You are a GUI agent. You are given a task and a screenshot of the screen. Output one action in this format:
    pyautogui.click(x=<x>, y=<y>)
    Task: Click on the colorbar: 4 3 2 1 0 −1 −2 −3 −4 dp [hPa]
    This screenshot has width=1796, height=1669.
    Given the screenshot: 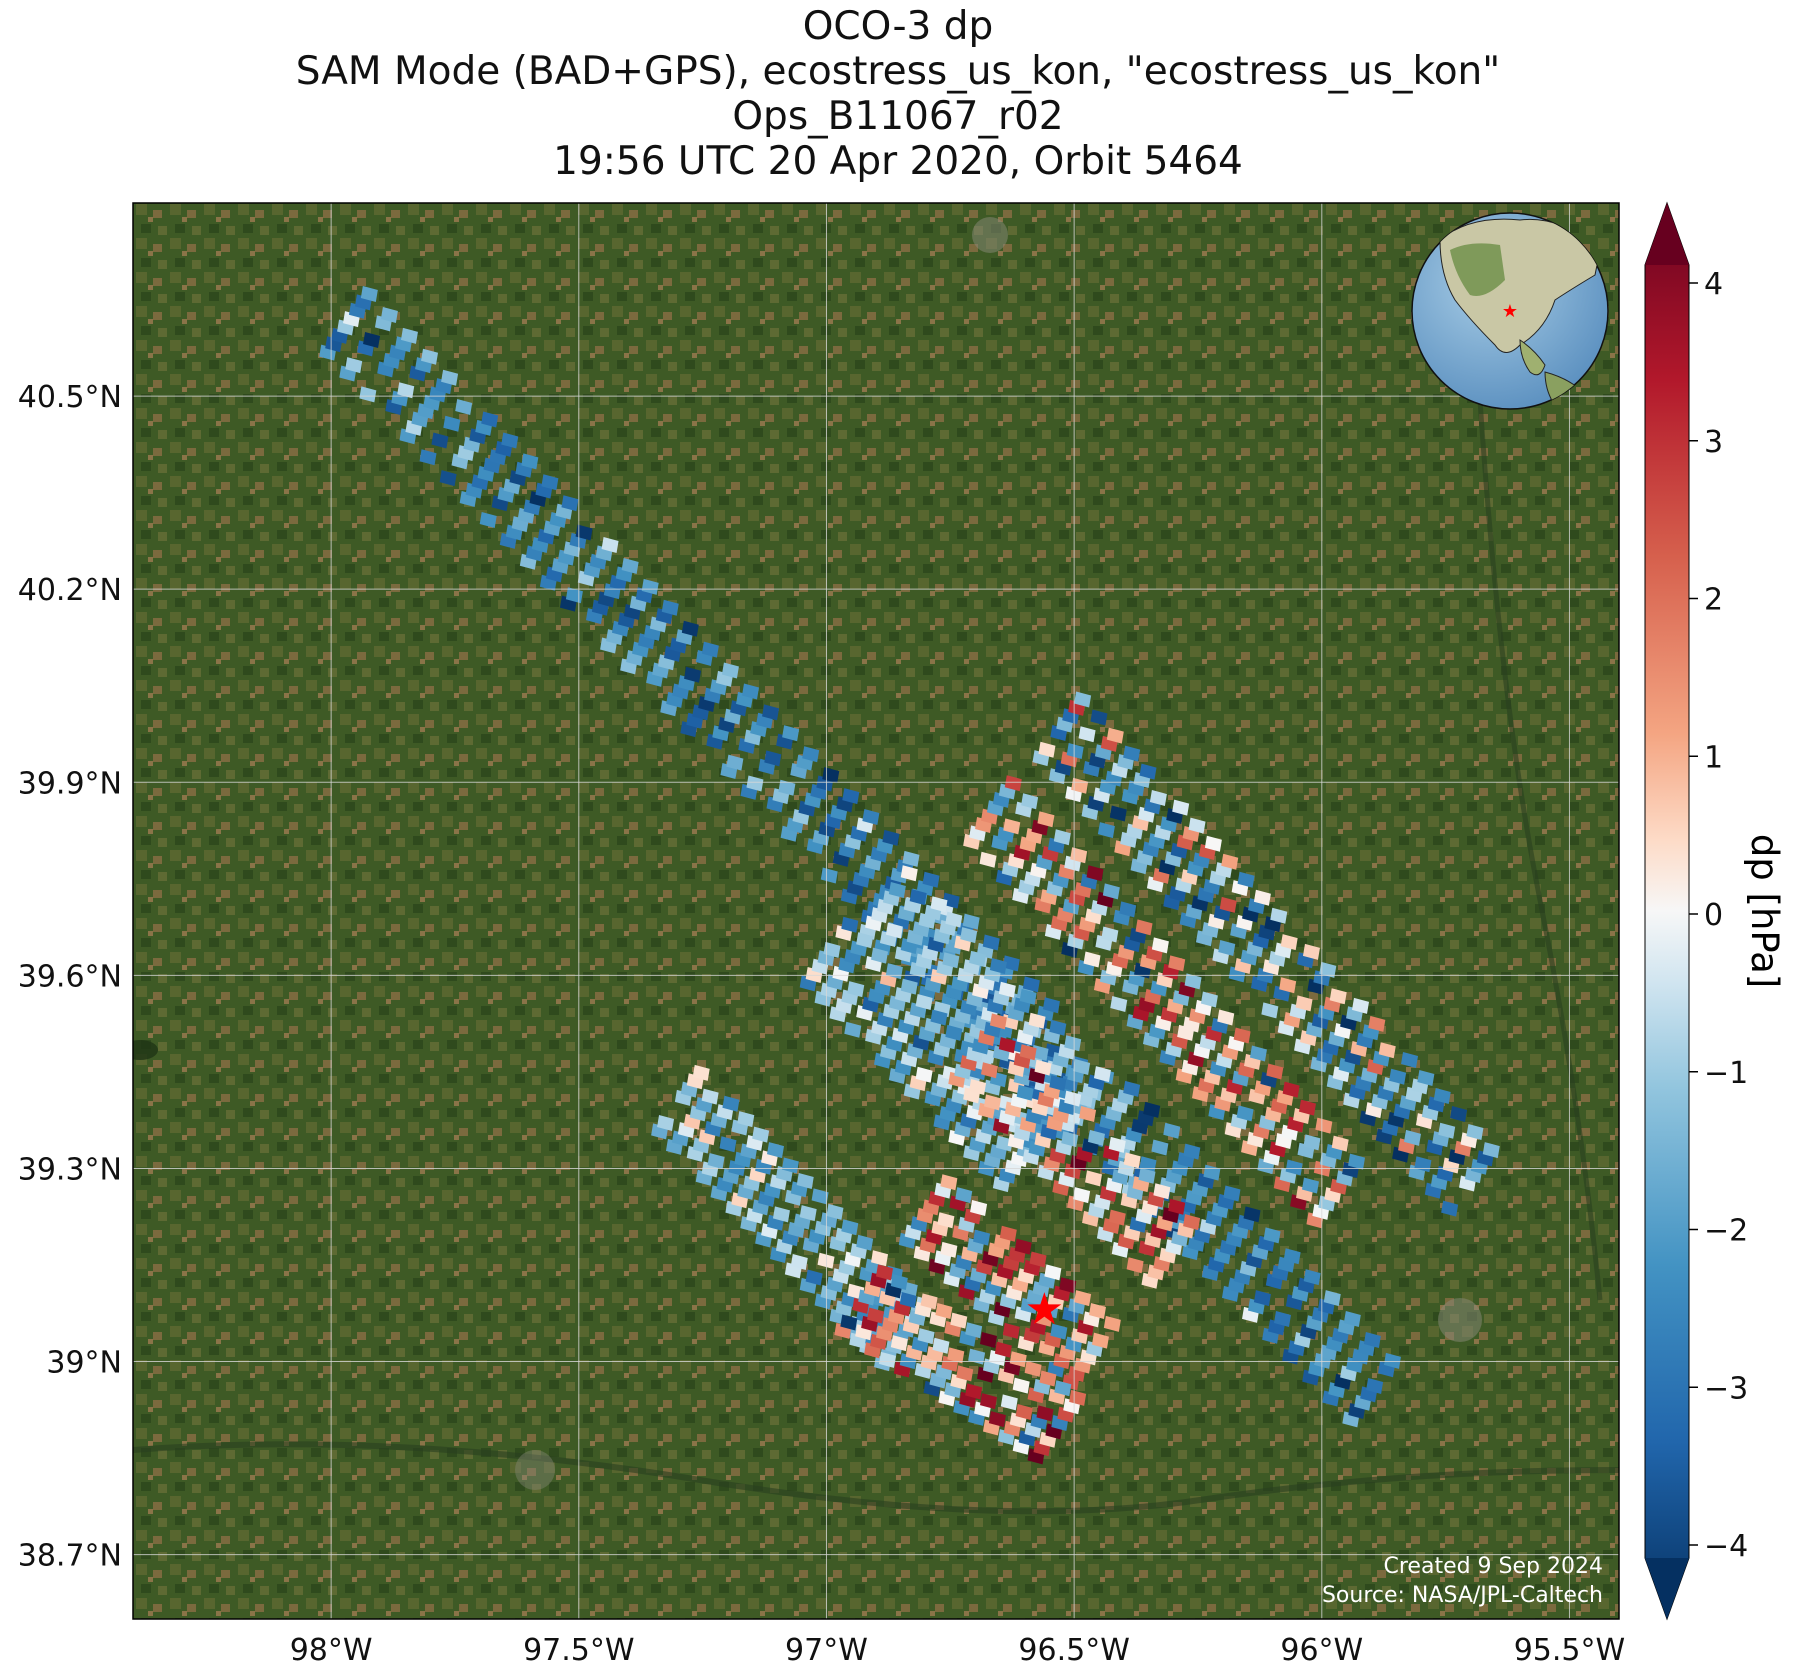 What is the action you would take?
    pyautogui.click(x=1715, y=911)
    